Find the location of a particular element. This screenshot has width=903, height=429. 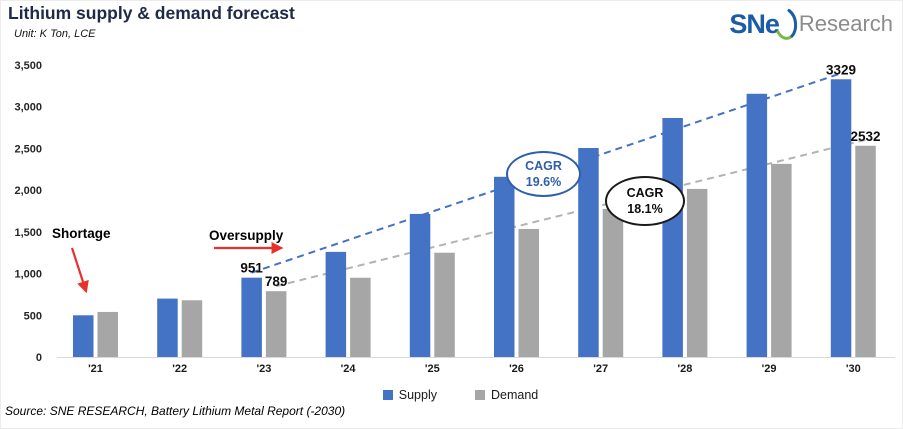

oversupply-arrow-icon is located at coordinates (249, 248).